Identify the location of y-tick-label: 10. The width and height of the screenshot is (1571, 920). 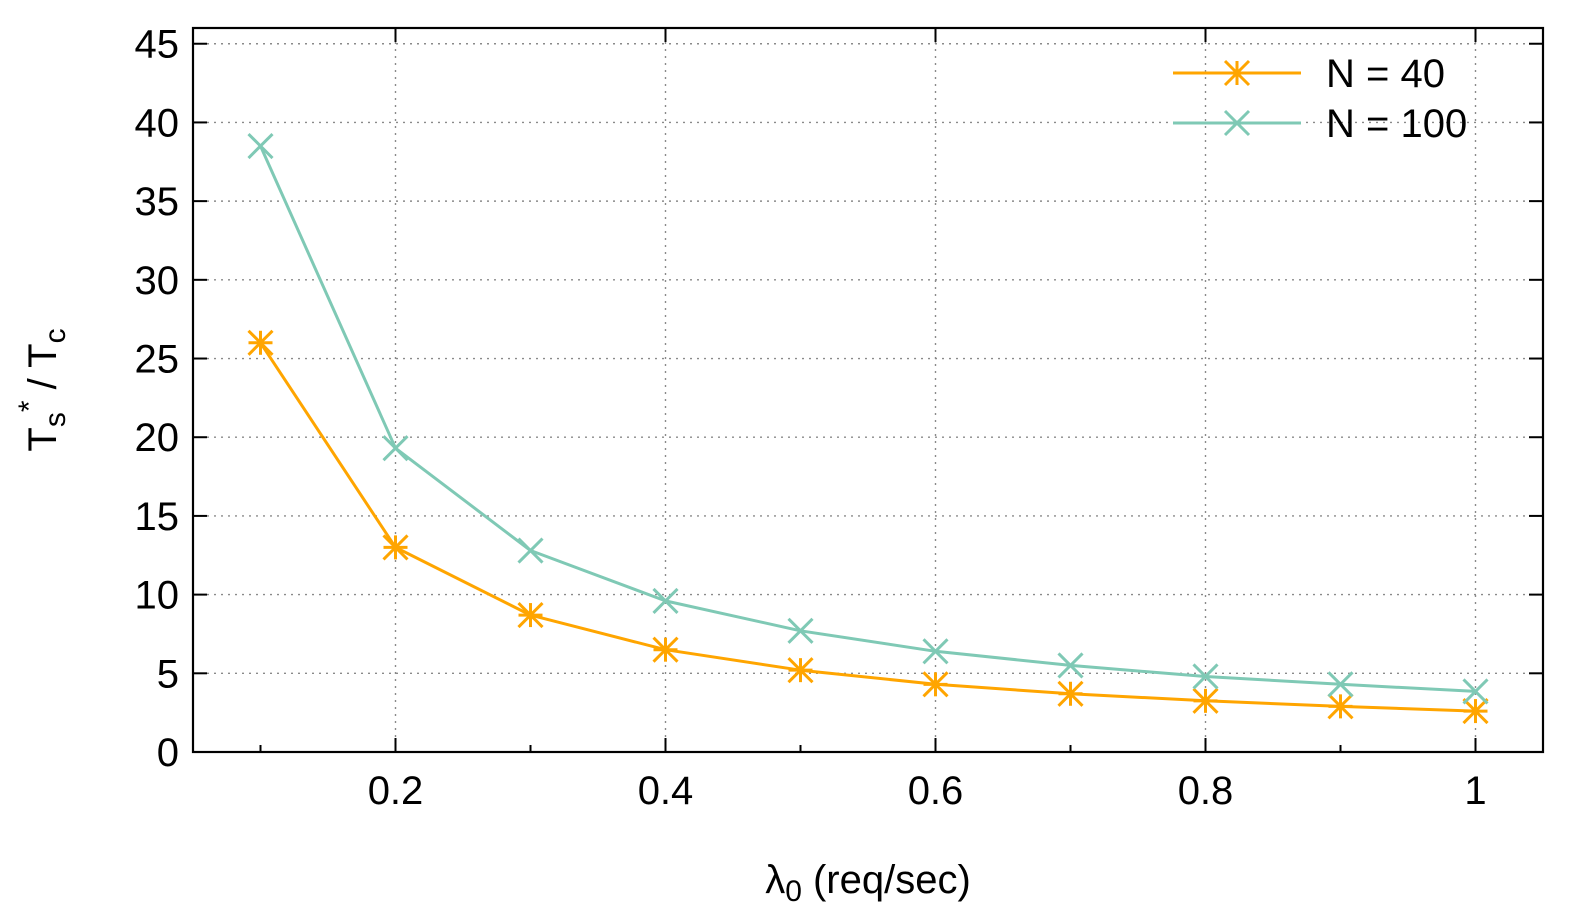
(157, 596).